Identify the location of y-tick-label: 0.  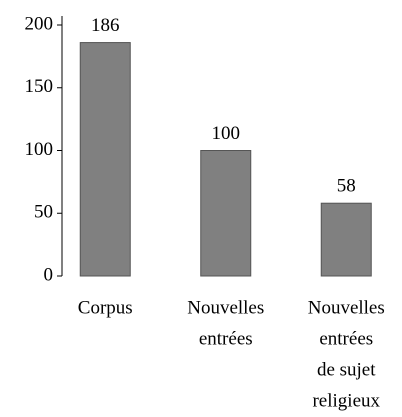
(49, 274).